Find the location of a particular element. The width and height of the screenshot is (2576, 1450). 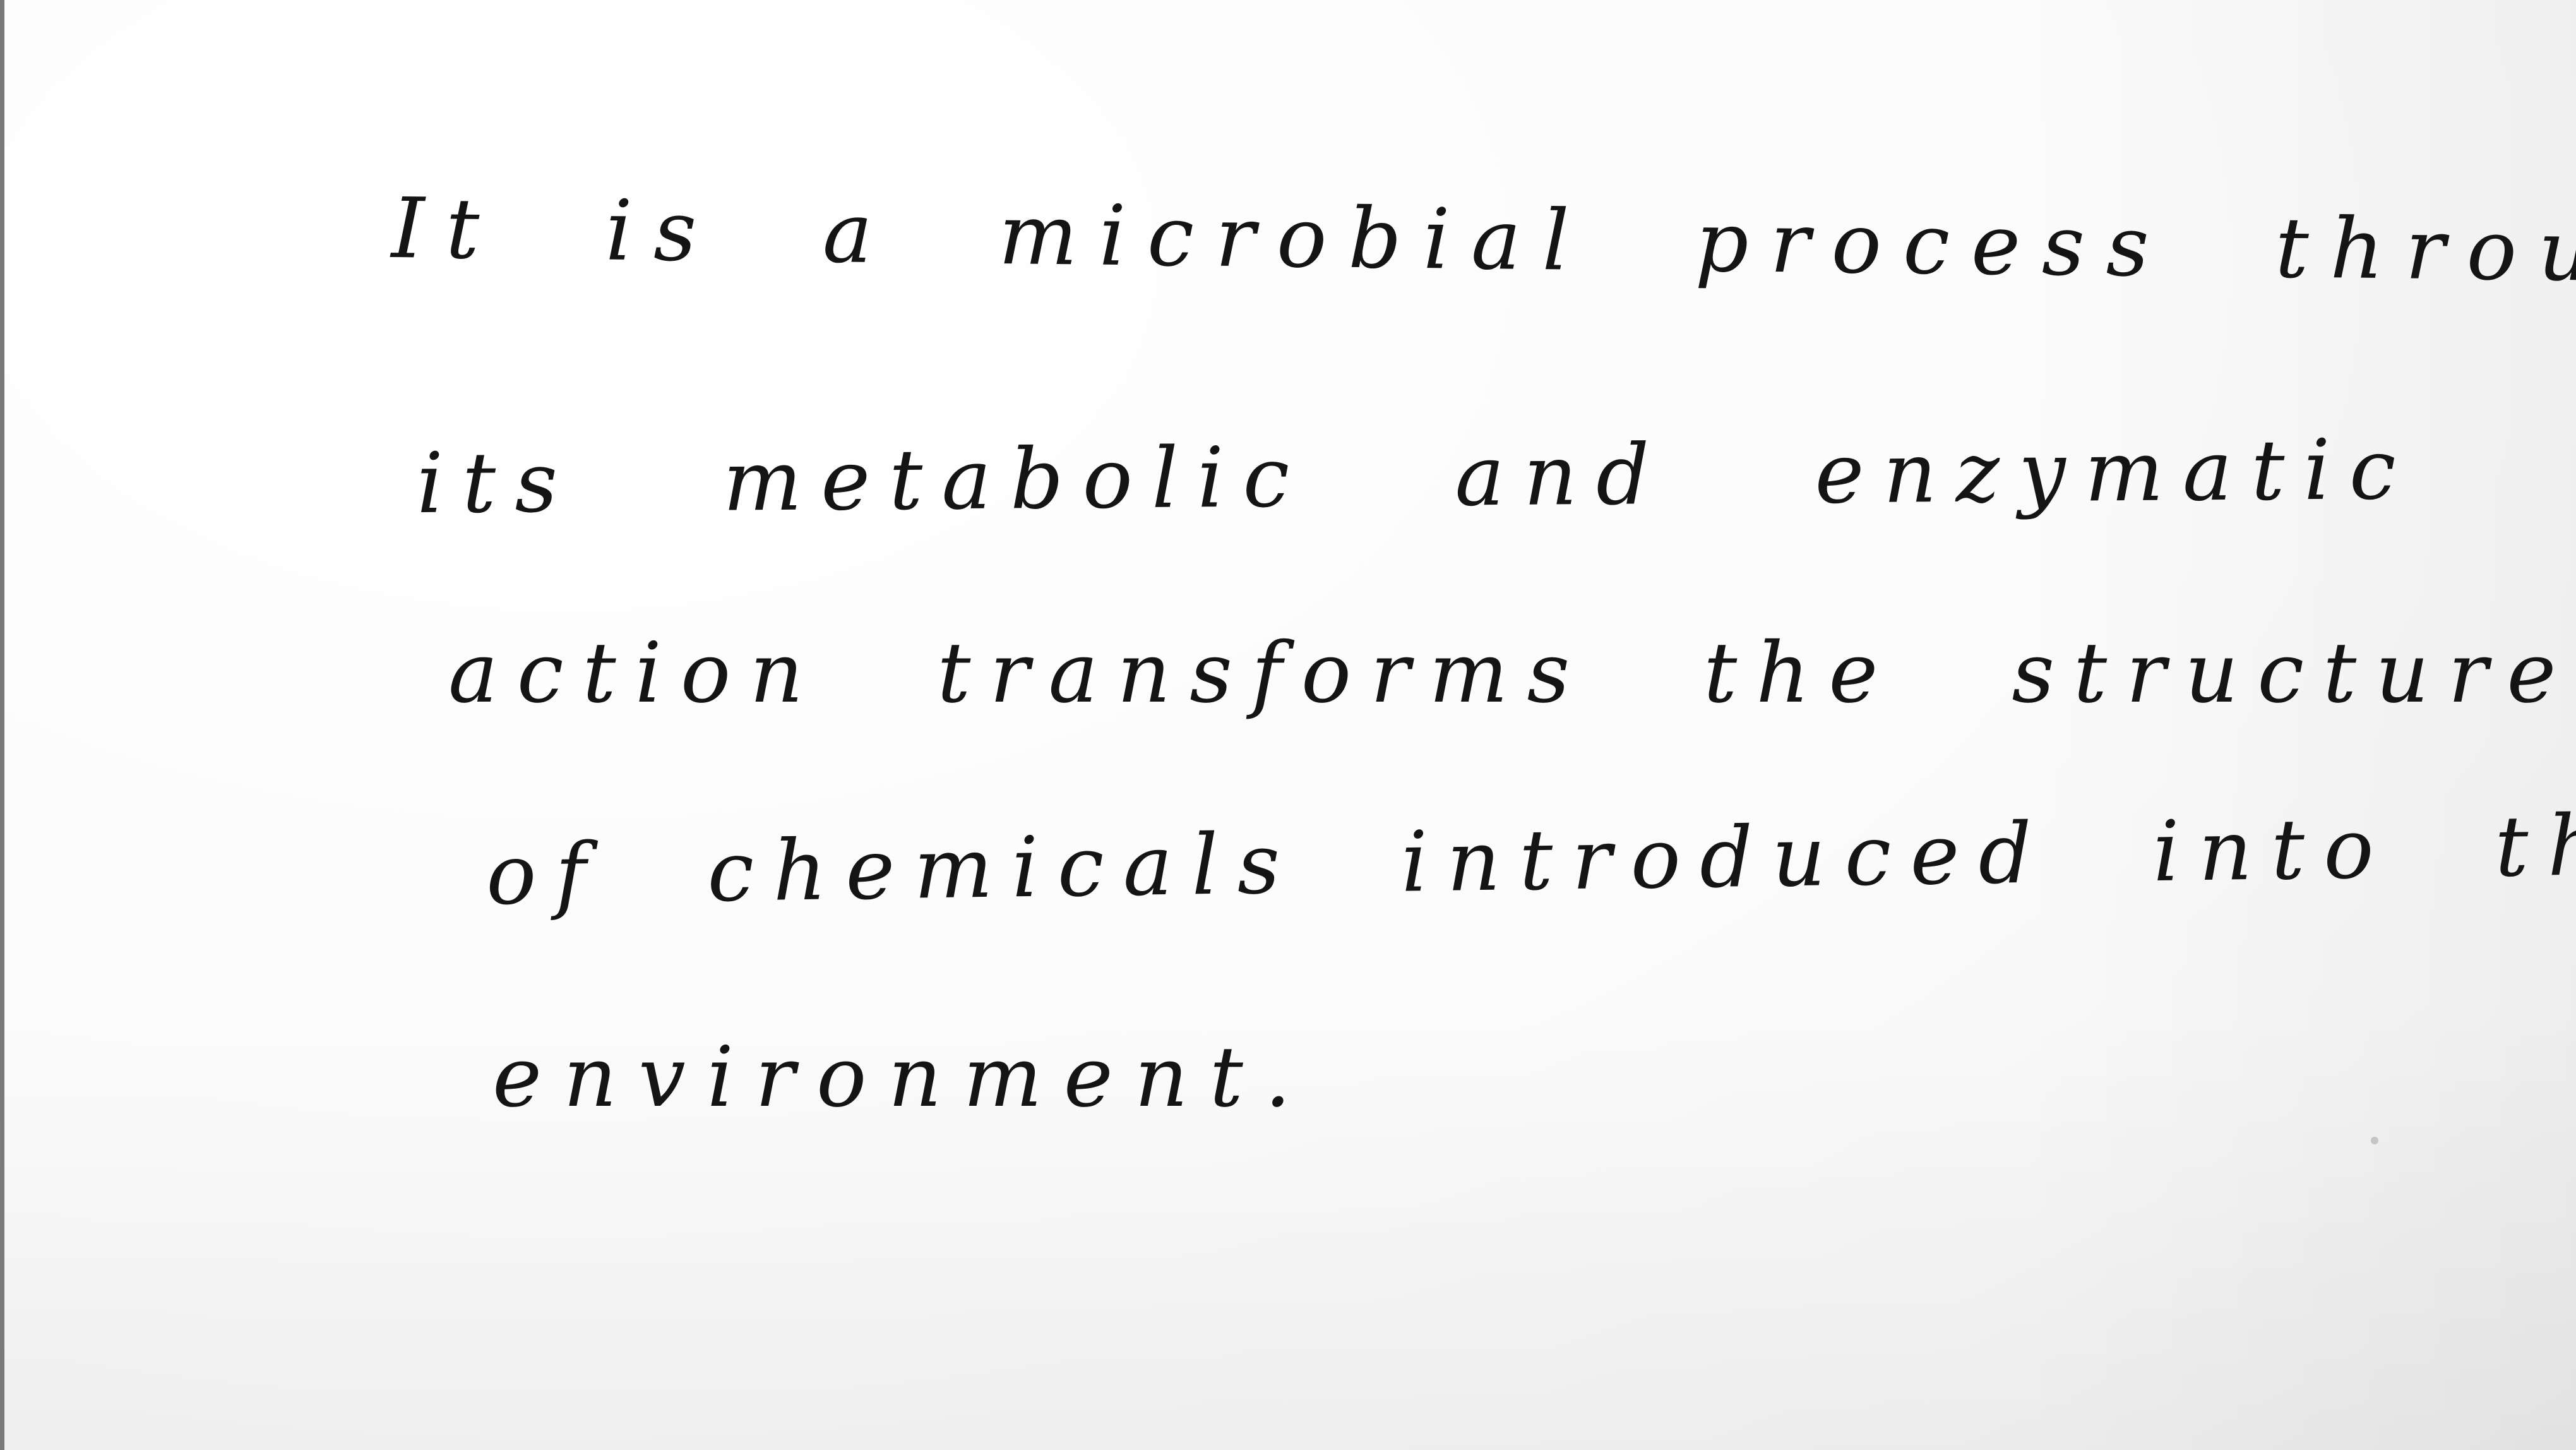

paper-left-edge is located at coordinates (2, 725).